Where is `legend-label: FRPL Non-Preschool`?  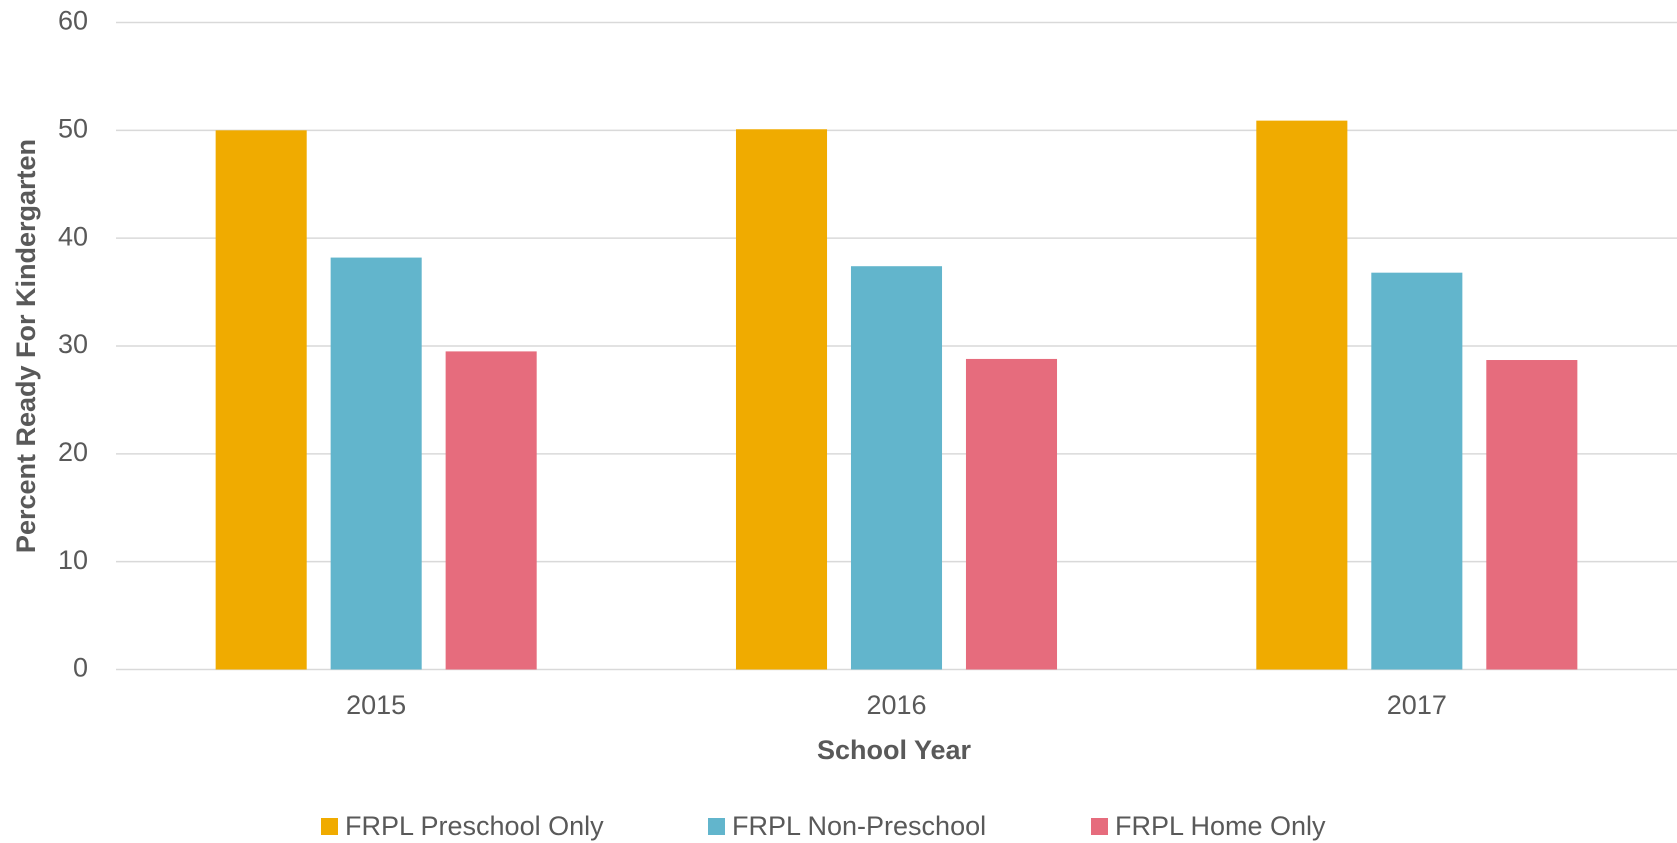
legend-label: FRPL Non-Preschool is located at coordinates (859, 826).